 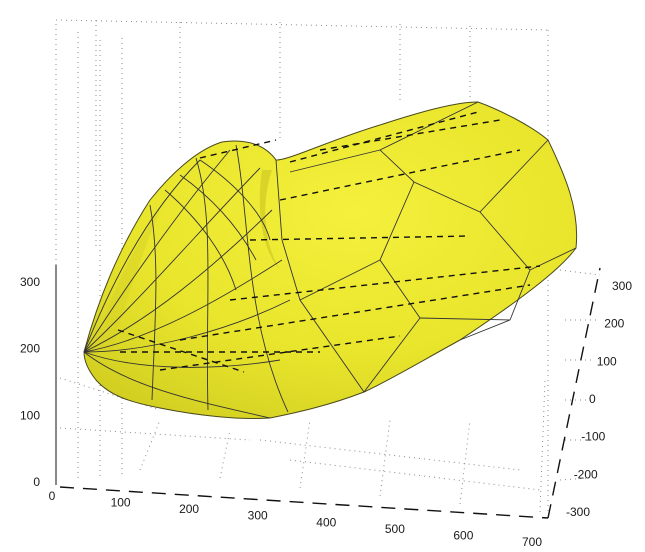 What do you see at coordinates (36, 482) in the screenshot?
I see `z-tick-label: 0` at bounding box center [36, 482].